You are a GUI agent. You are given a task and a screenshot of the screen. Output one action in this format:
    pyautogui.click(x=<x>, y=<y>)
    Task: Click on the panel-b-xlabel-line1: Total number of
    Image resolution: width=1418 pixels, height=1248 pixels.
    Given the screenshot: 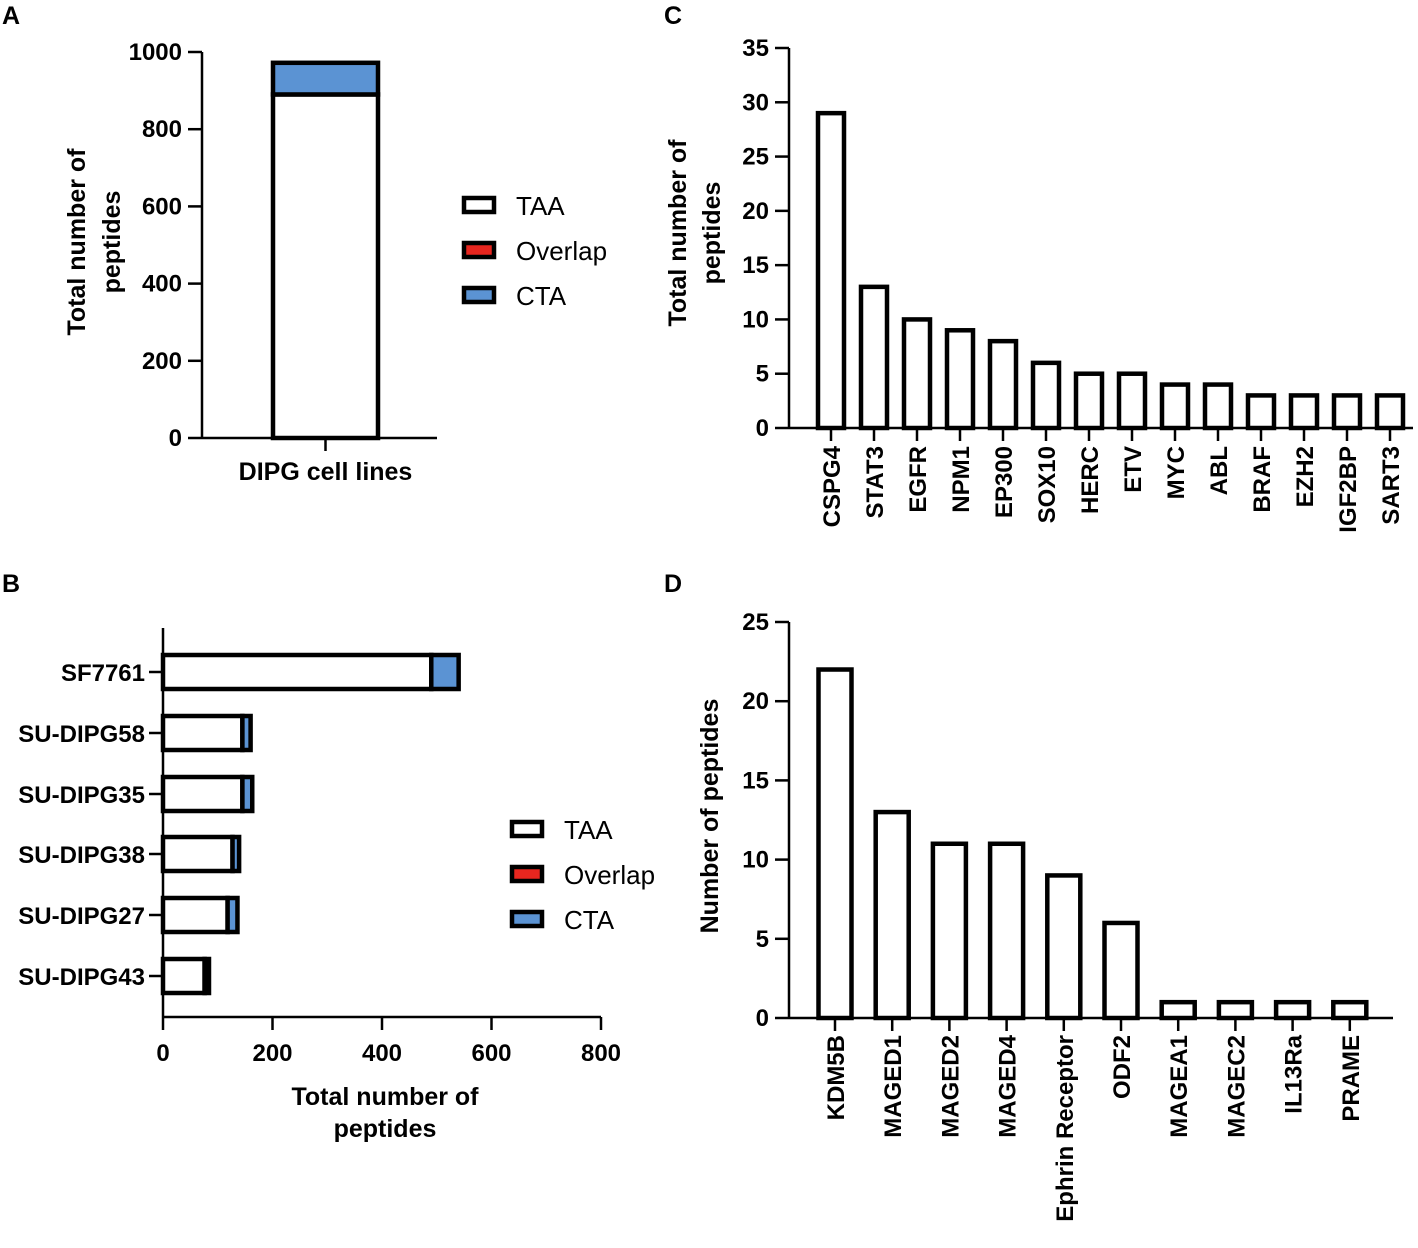 What is the action you would take?
    pyautogui.click(x=385, y=1097)
    